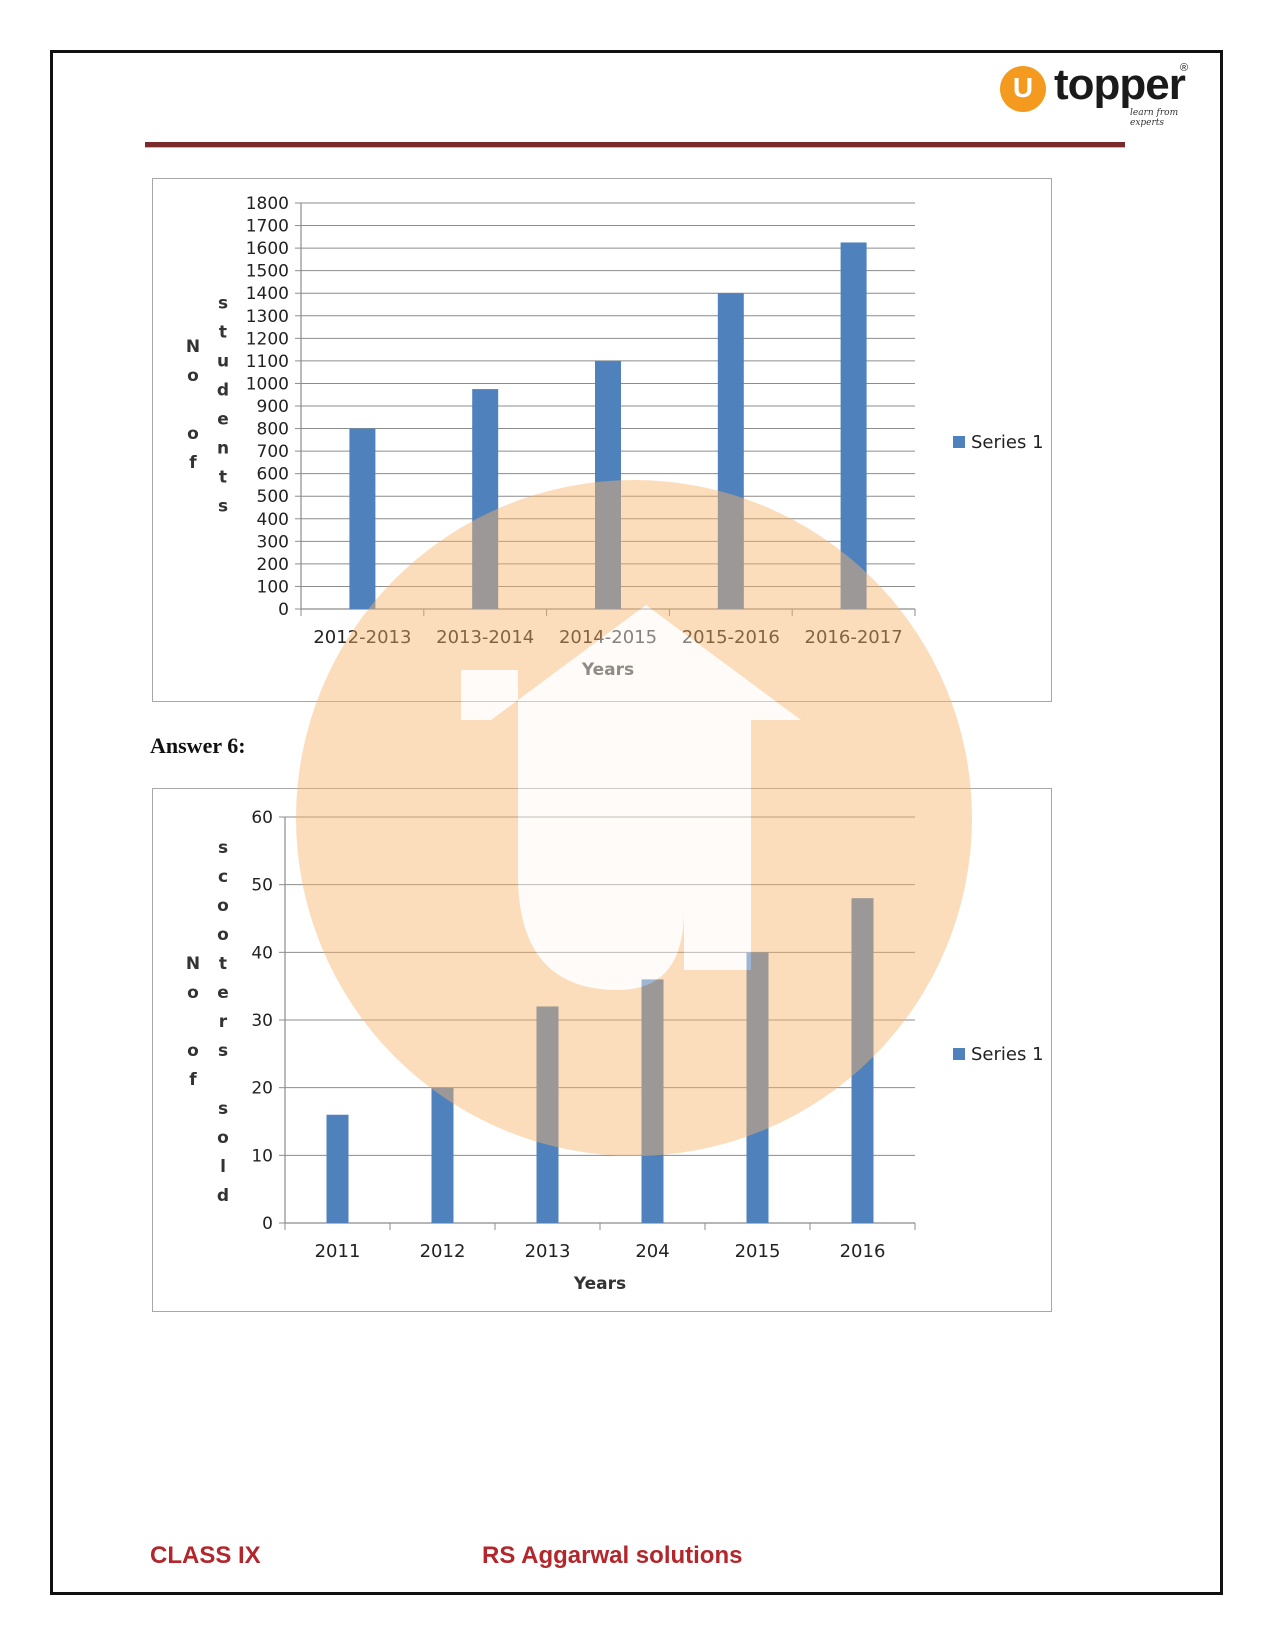 This screenshot has height=1650, width=1275. I want to click on x-tick-label: 204, so click(652, 1251).